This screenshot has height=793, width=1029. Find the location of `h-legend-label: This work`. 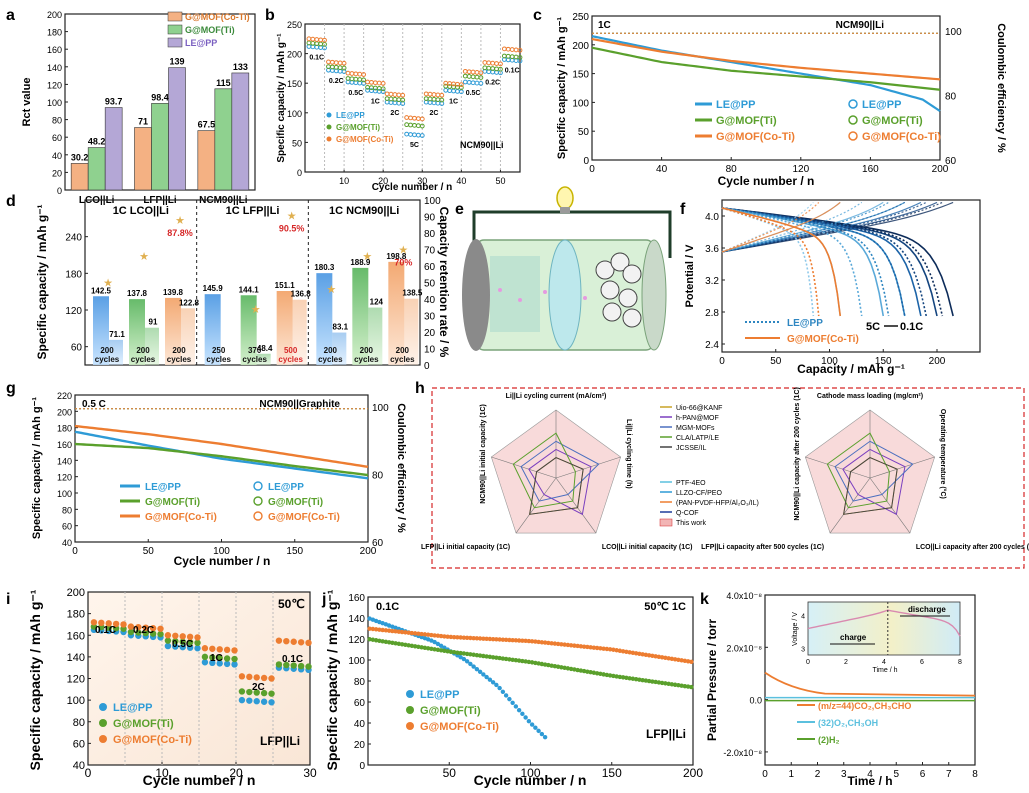

h-legend-label: This work is located at coordinates (691, 523).